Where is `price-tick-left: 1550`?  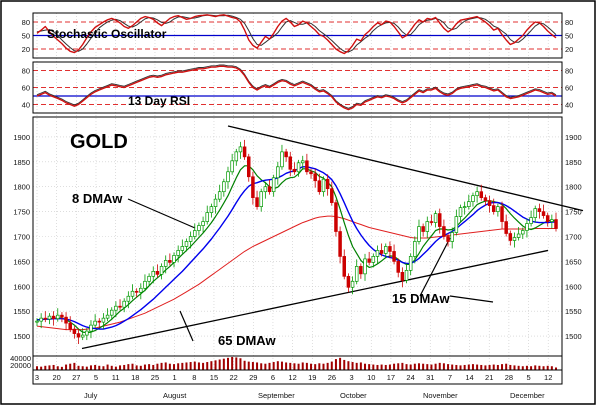 price-tick-left: 1550 is located at coordinates (21, 311).